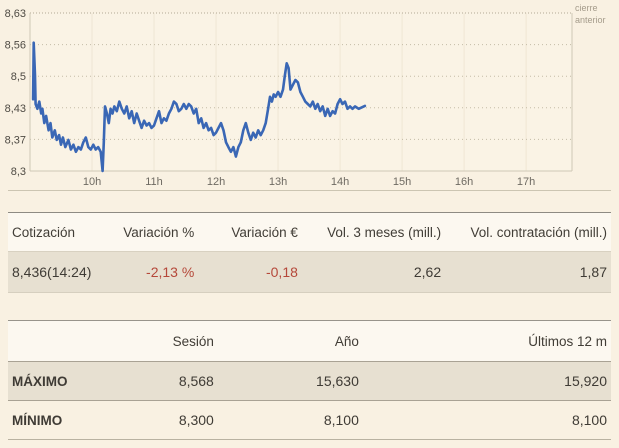  I want to click on x-axis-tick-label: 12h, so click(216, 182).